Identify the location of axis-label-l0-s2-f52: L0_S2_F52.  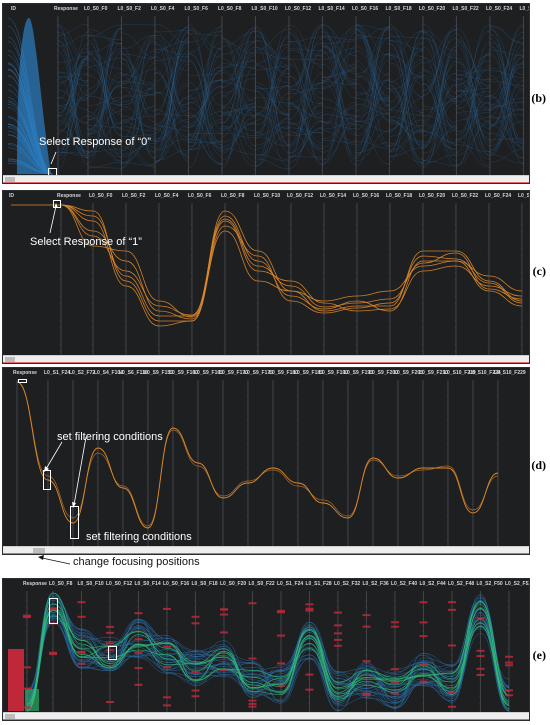
(517, 584).